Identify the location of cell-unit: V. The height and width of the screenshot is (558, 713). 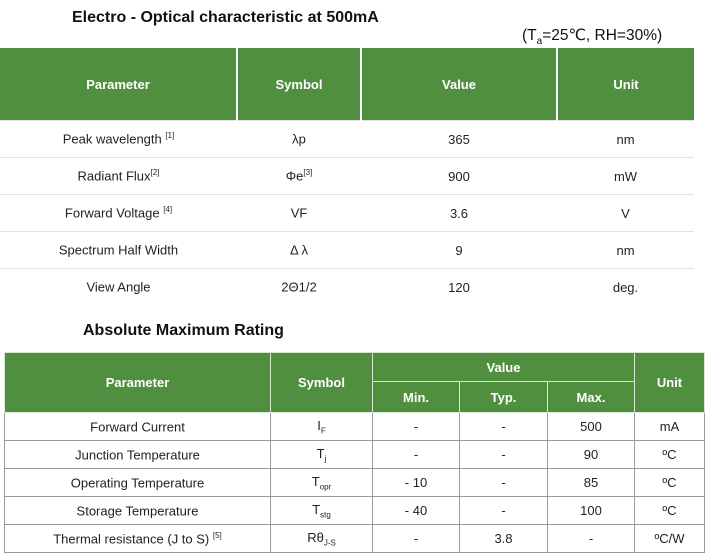
(625, 213).